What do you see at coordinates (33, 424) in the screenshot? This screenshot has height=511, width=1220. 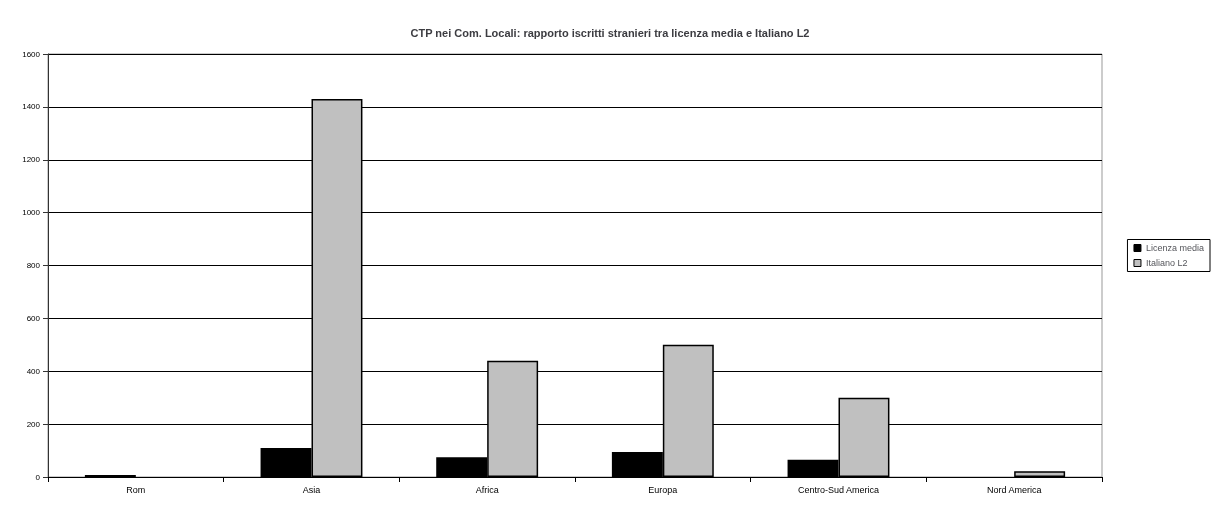 I see `y-tick-label: 200` at bounding box center [33, 424].